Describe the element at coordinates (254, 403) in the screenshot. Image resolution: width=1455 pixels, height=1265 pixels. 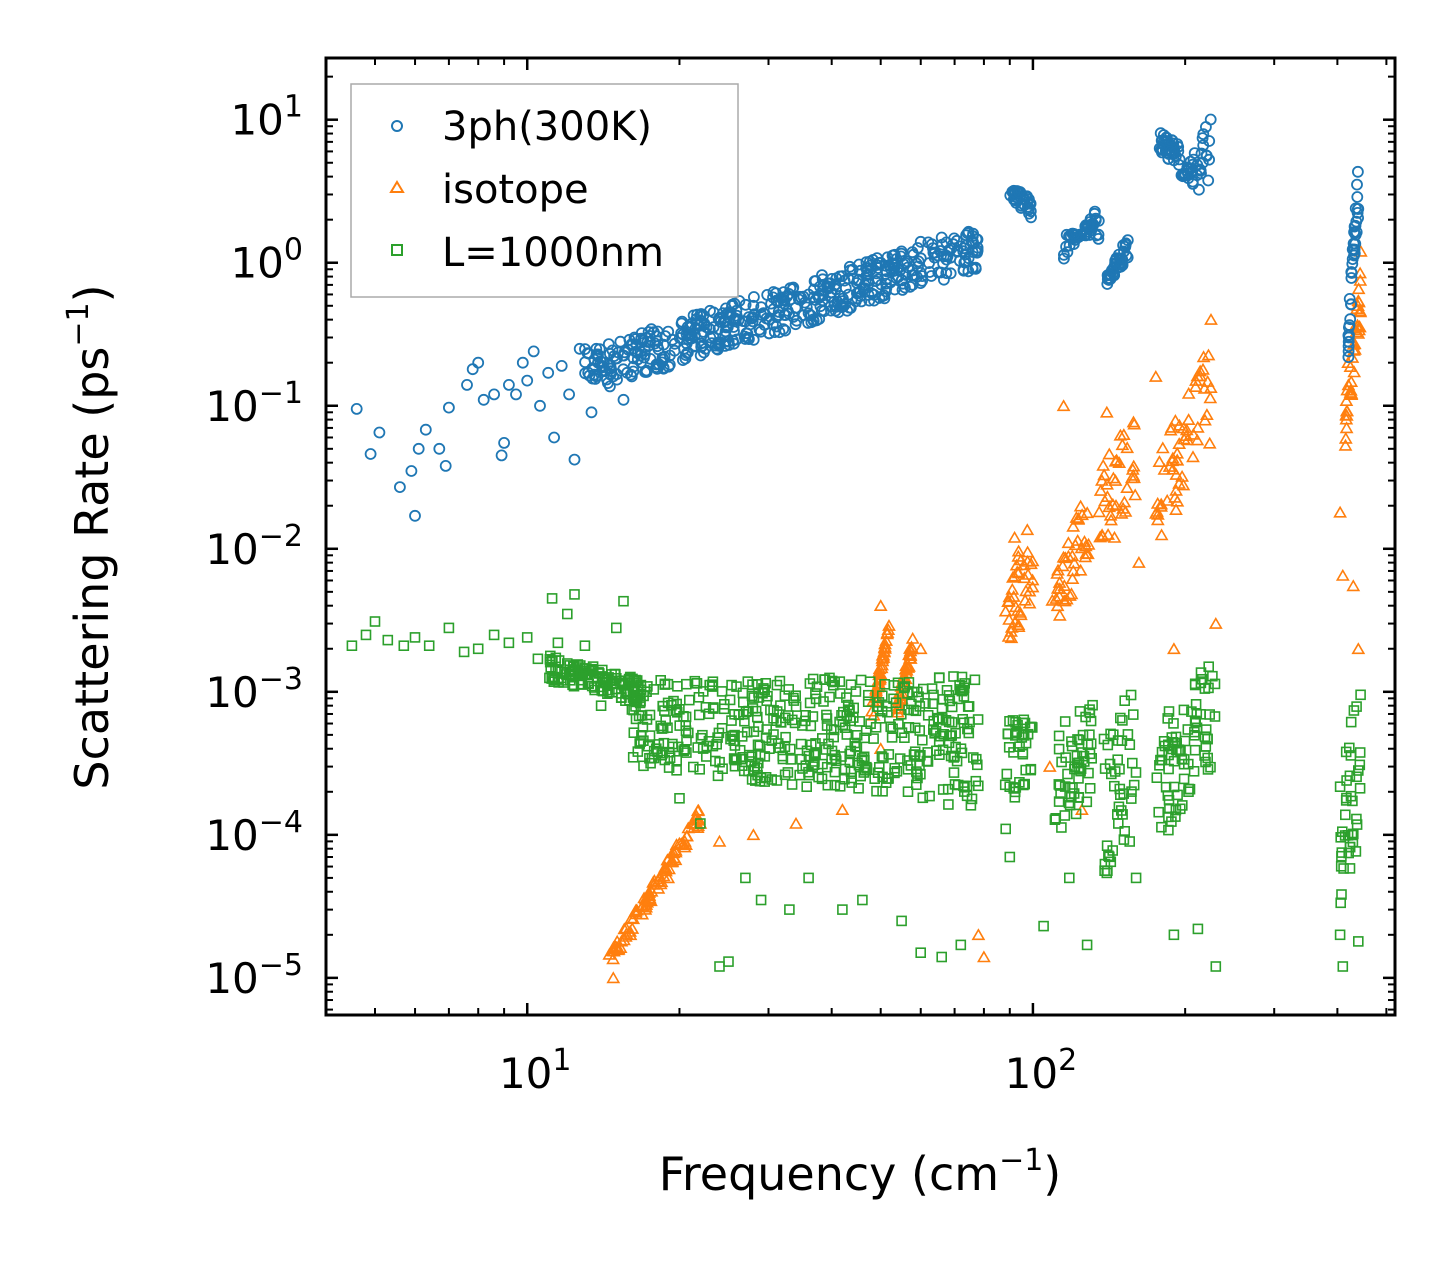
I see `y-tick-label: 10⁻¹` at that location.